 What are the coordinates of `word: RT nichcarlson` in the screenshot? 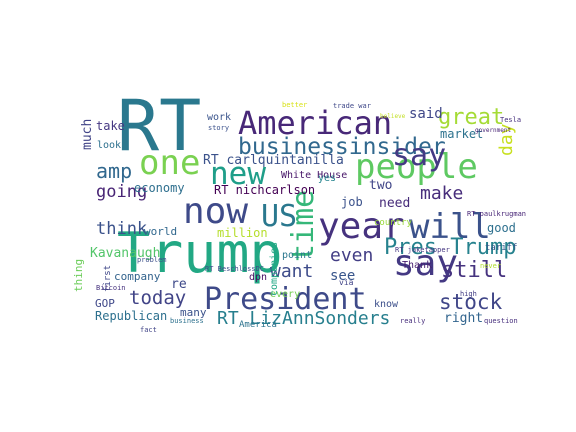 It's located at (264, 190).